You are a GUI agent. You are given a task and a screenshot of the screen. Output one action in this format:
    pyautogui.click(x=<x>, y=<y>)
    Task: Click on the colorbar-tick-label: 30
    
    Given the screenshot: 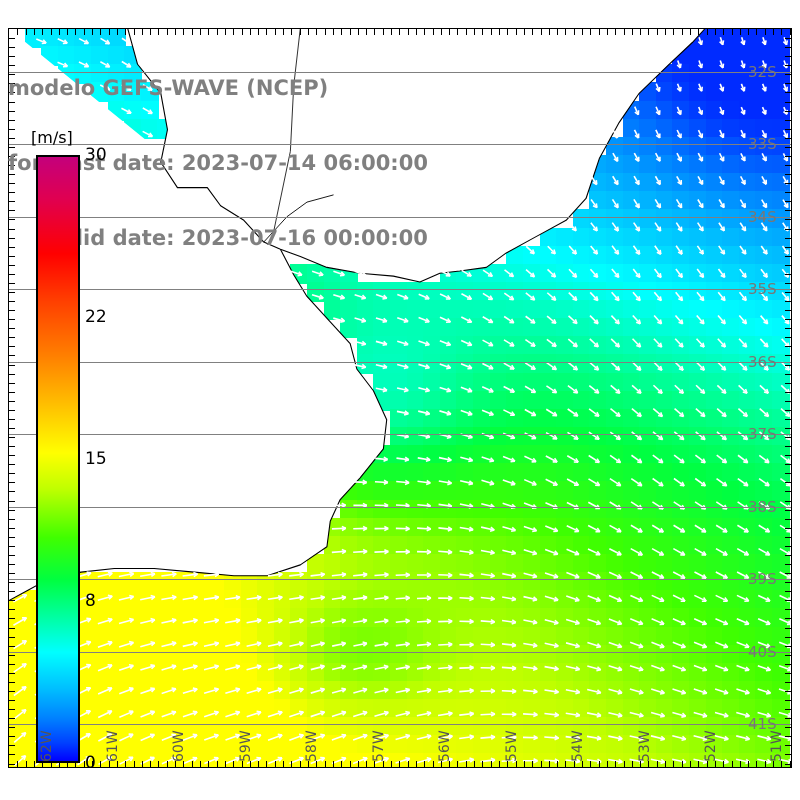 What is the action you would take?
    pyautogui.click(x=96, y=155)
    